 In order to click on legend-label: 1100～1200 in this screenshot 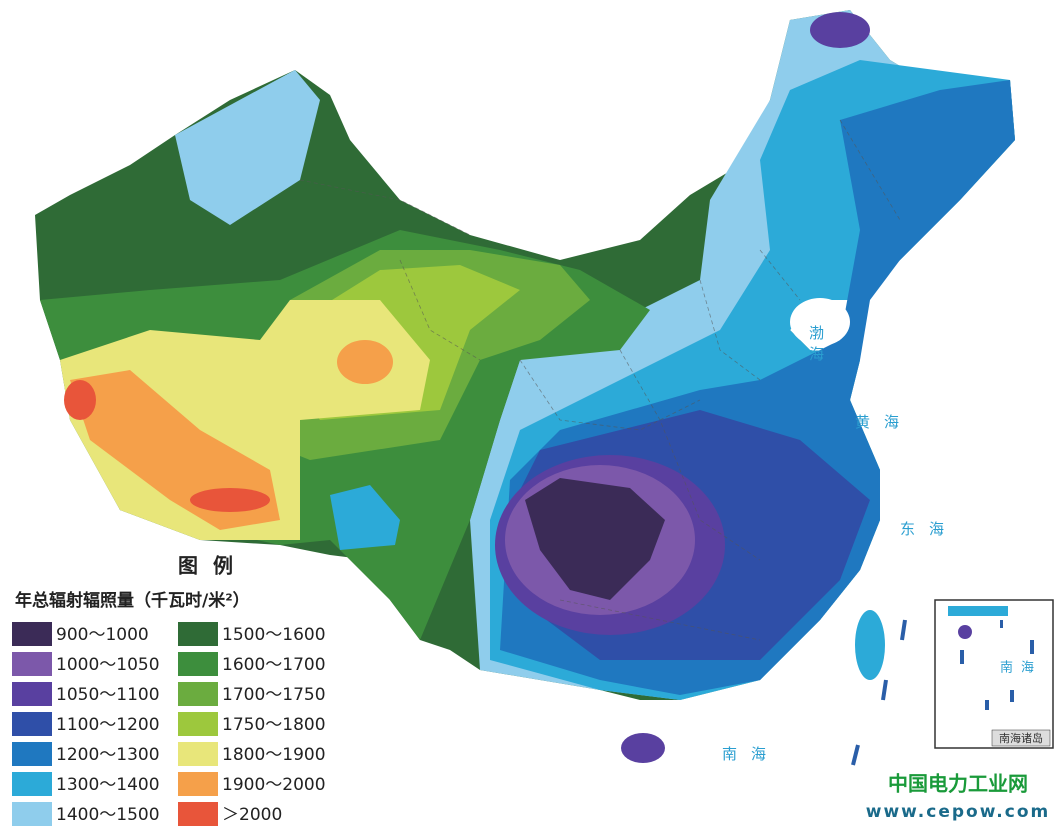, I will do `click(108, 725)`.